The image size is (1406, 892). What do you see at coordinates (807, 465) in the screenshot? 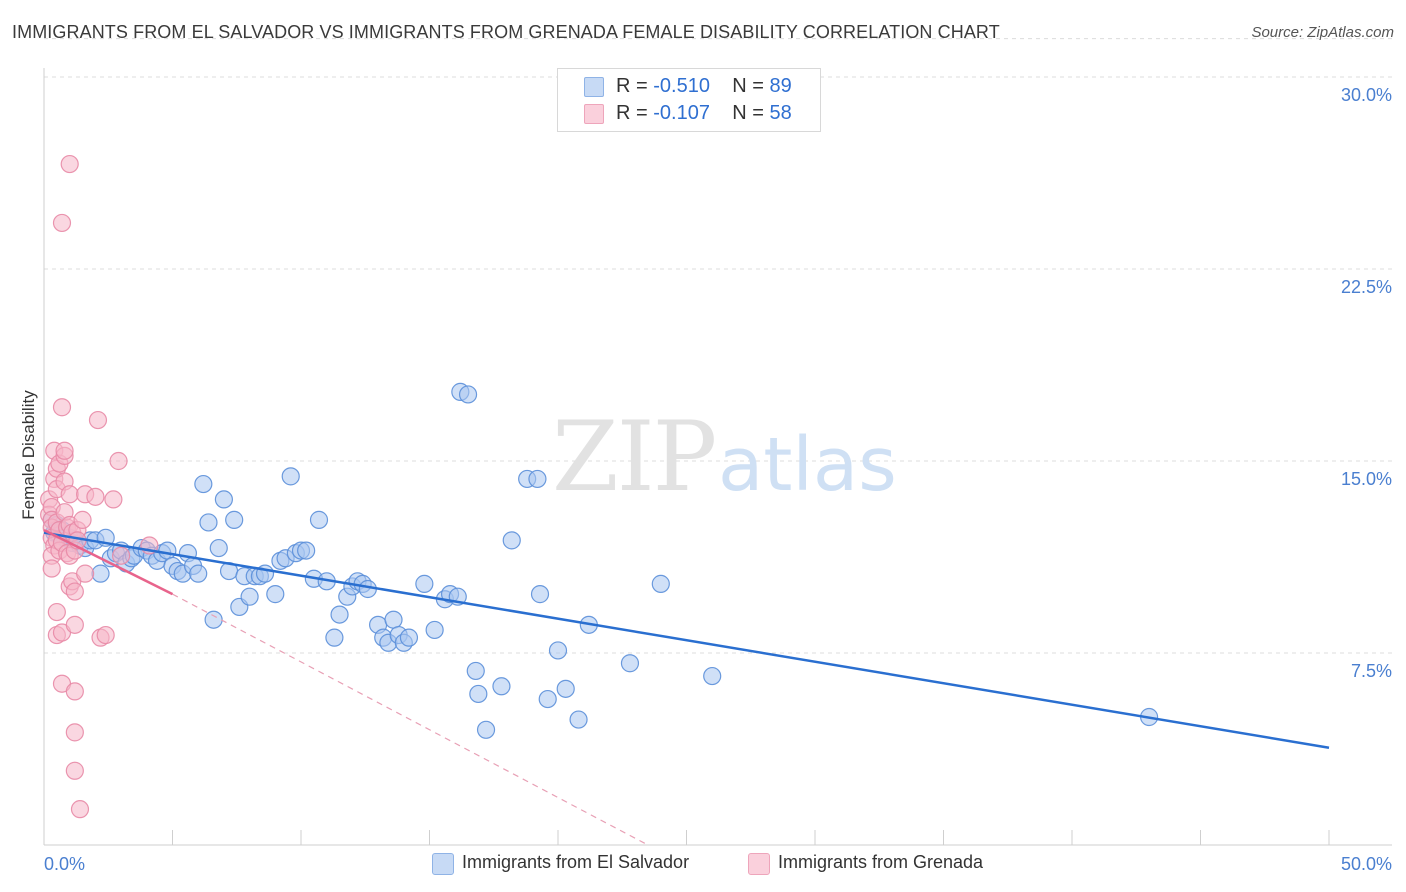
I see `watermark-atlas: atlas` at bounding box center [807, 465].